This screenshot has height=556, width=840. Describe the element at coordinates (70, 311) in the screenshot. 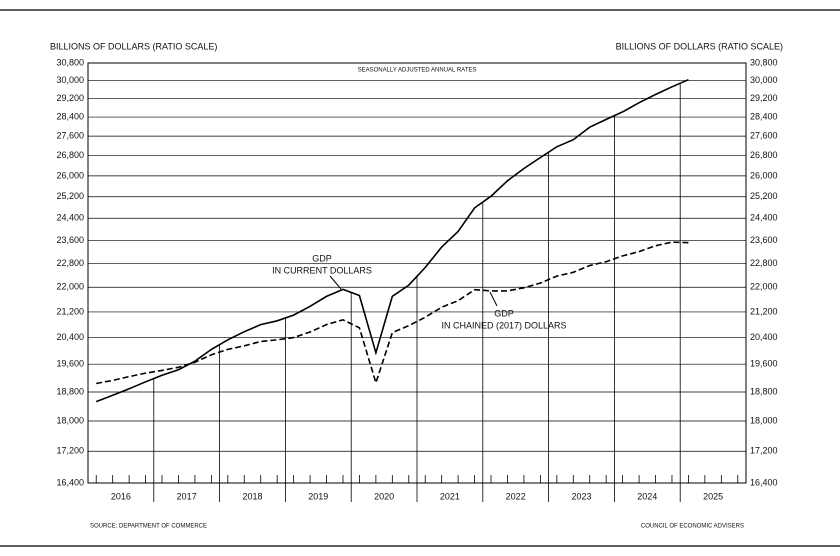

I see `y-tick-label: 21,200` at that location.